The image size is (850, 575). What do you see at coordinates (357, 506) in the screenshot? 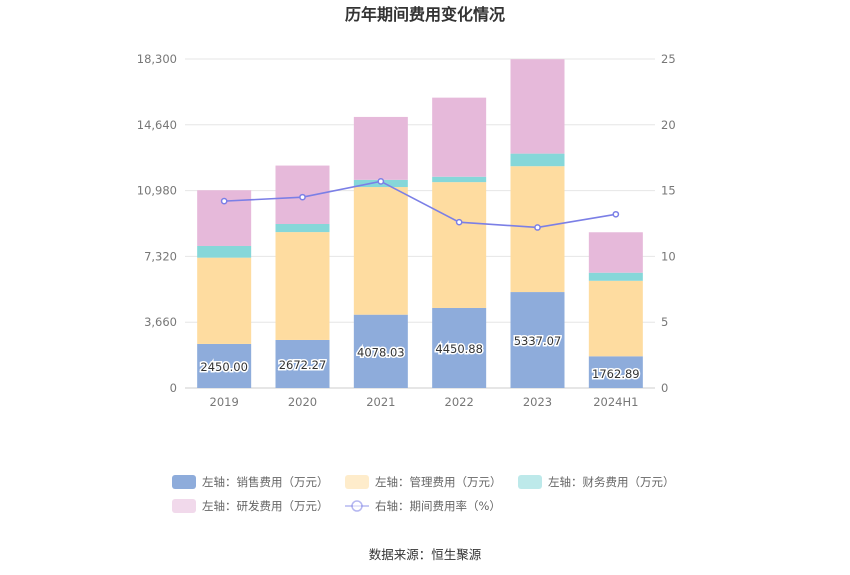
I see `legend-line-marker` at bounding box center [357, 506].